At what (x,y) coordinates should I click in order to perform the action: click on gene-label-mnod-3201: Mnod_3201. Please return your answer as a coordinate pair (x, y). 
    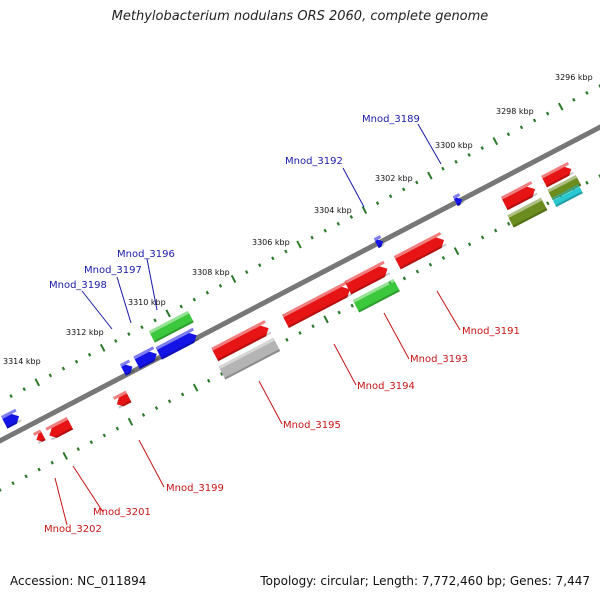
    Looking at the image, I should click on (122, 512).